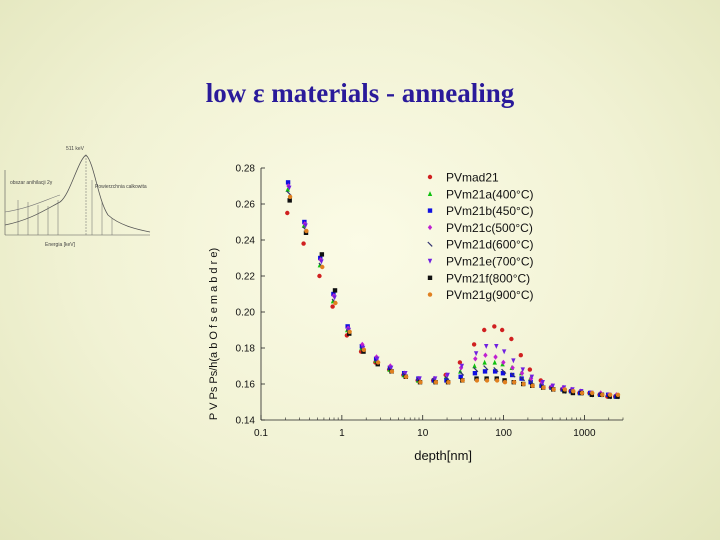 The height and width of the screenshot is (540, 720). I want to click on x-tick-label: 100, so click(503, 433).